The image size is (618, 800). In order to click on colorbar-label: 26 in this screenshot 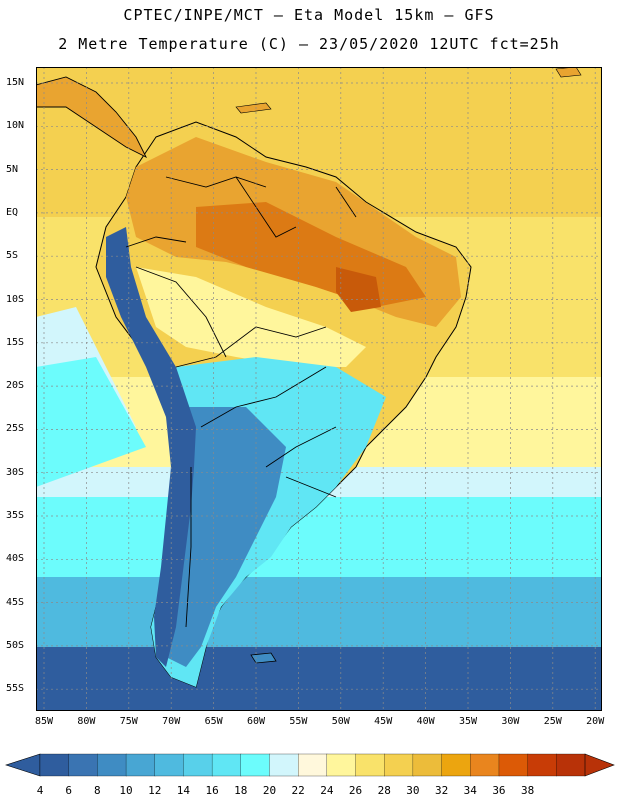, I will do `click(355, 790)`.